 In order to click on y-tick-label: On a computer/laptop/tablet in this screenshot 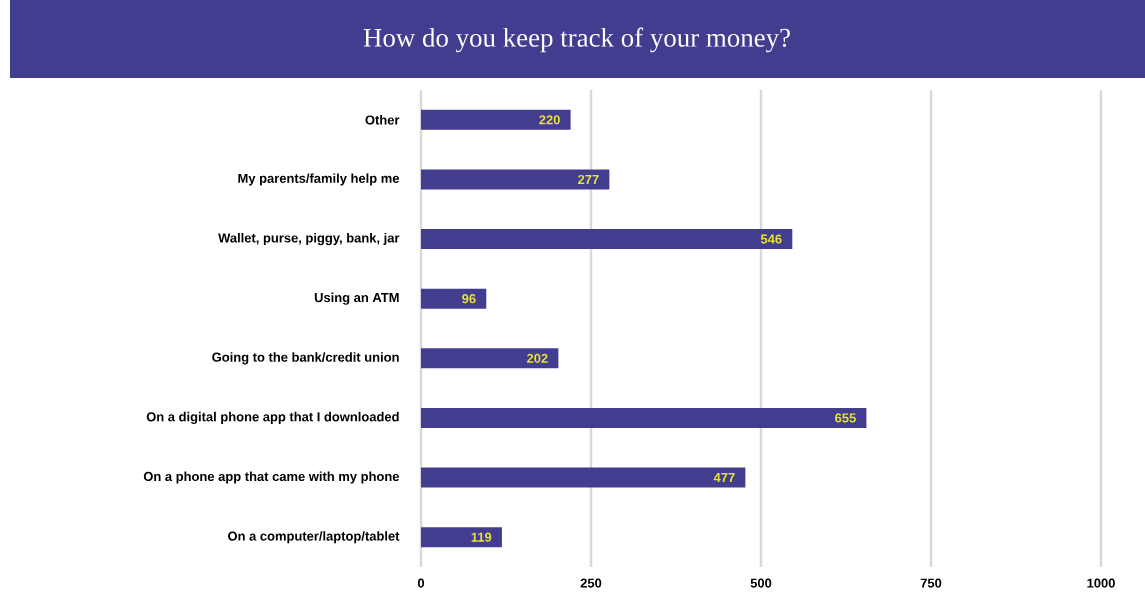, I will do `click(314, 537)`.